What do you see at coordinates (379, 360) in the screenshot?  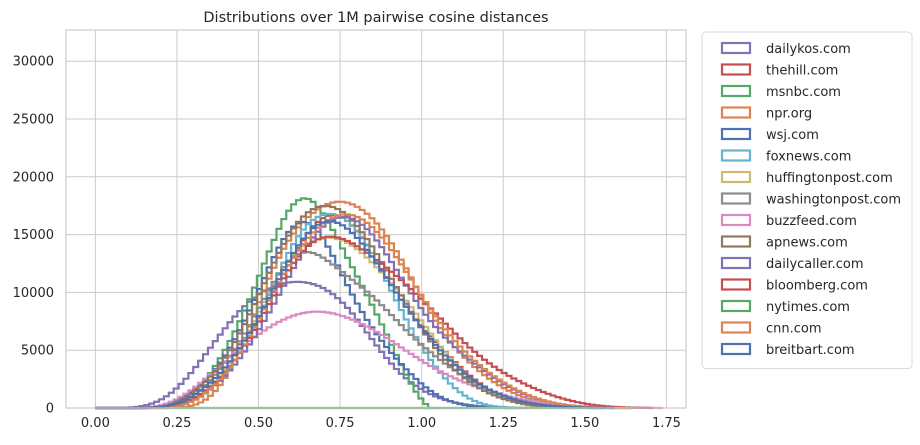 I see `histogram-series-buzzfeed-com` at bounding box center [379, 360].